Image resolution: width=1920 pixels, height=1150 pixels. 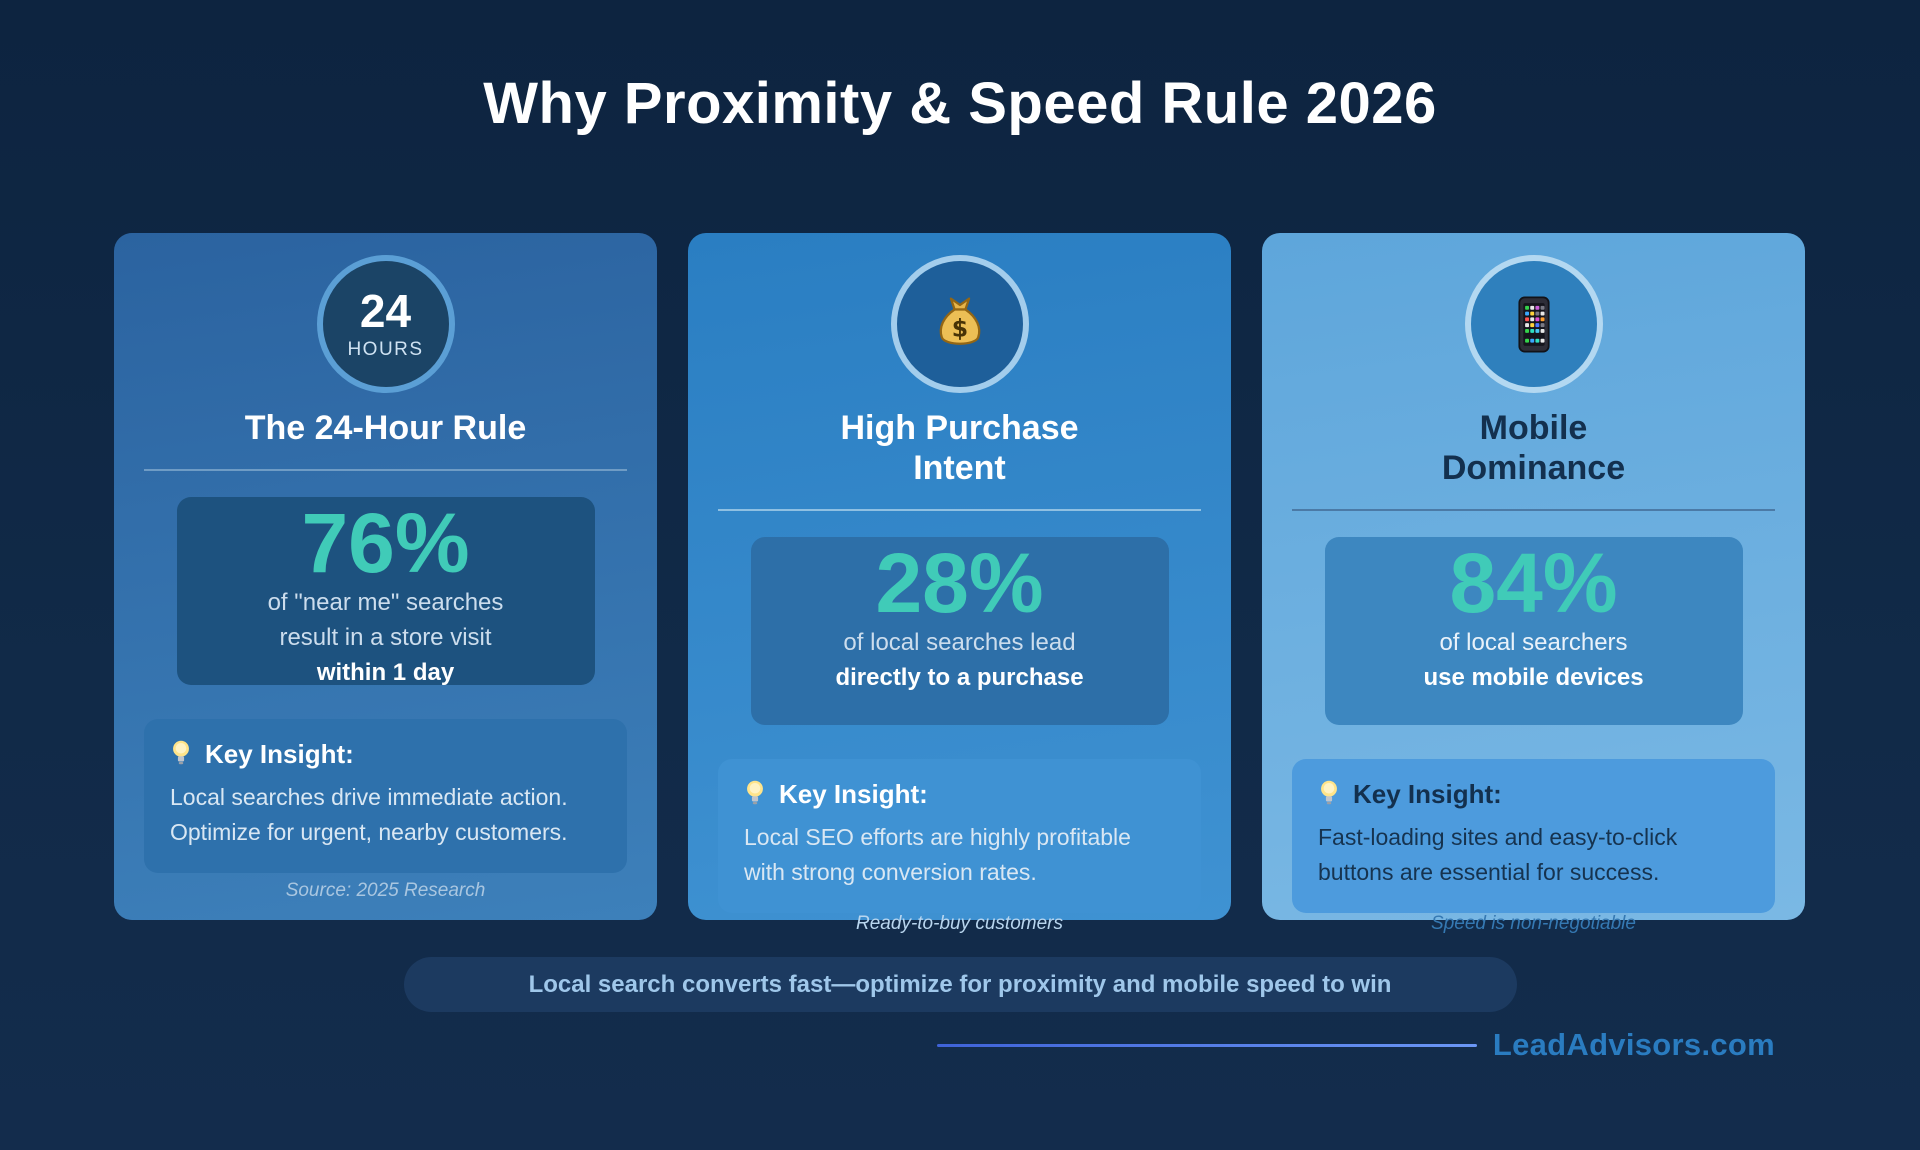 I want to click on footer-brand-row: LeadAdvisors.com, so click(x=887, y=1045).